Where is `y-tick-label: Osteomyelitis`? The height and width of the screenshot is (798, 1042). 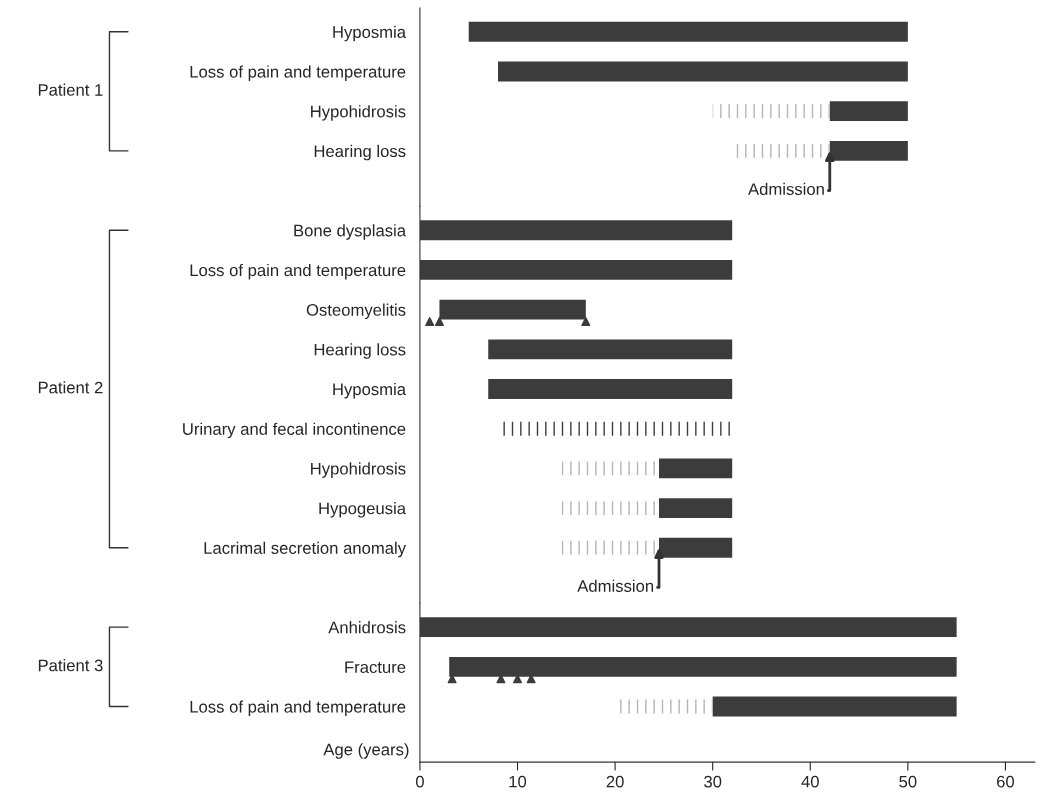 y-tick-label: Osteomyelitis is located at coordinates (356, 311).